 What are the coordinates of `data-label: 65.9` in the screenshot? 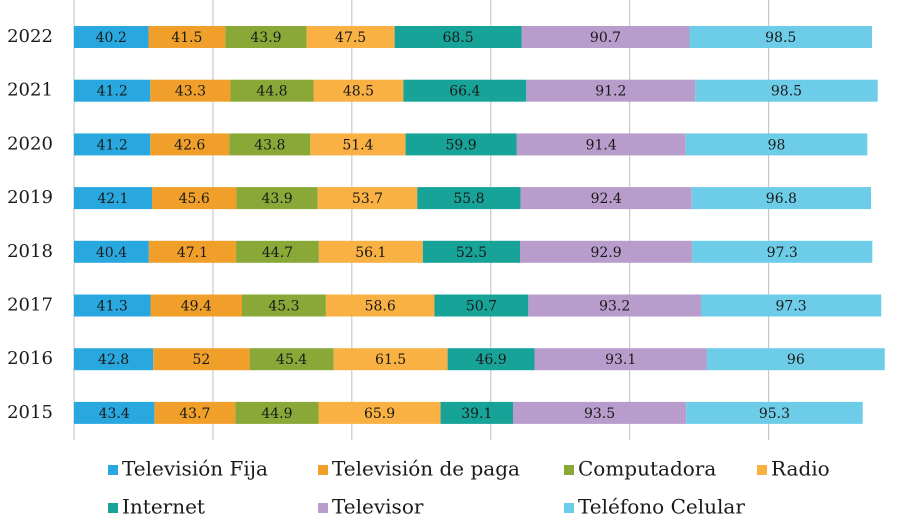 It's located at (379, 414).